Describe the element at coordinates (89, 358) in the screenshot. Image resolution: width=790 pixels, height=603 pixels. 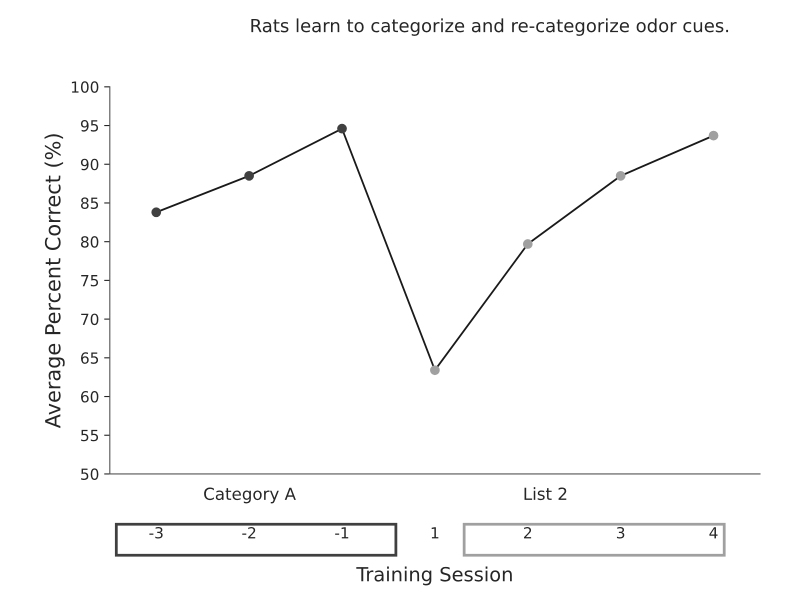
I see `y-tick-label: 65` at that location.